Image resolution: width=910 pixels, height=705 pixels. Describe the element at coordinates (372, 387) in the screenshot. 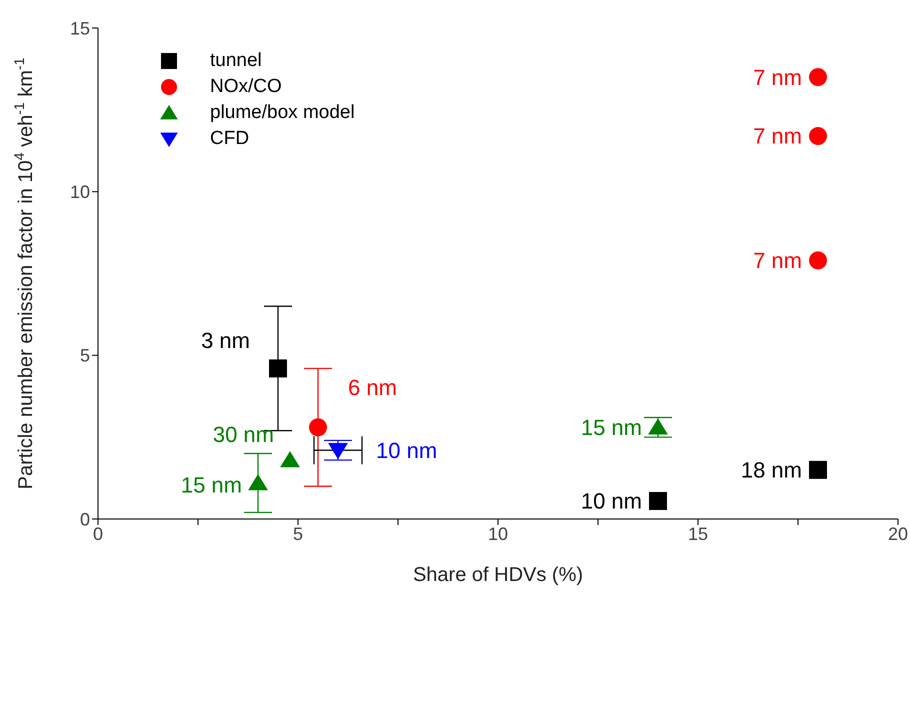

I see `annotation: 6 nm` at that location.